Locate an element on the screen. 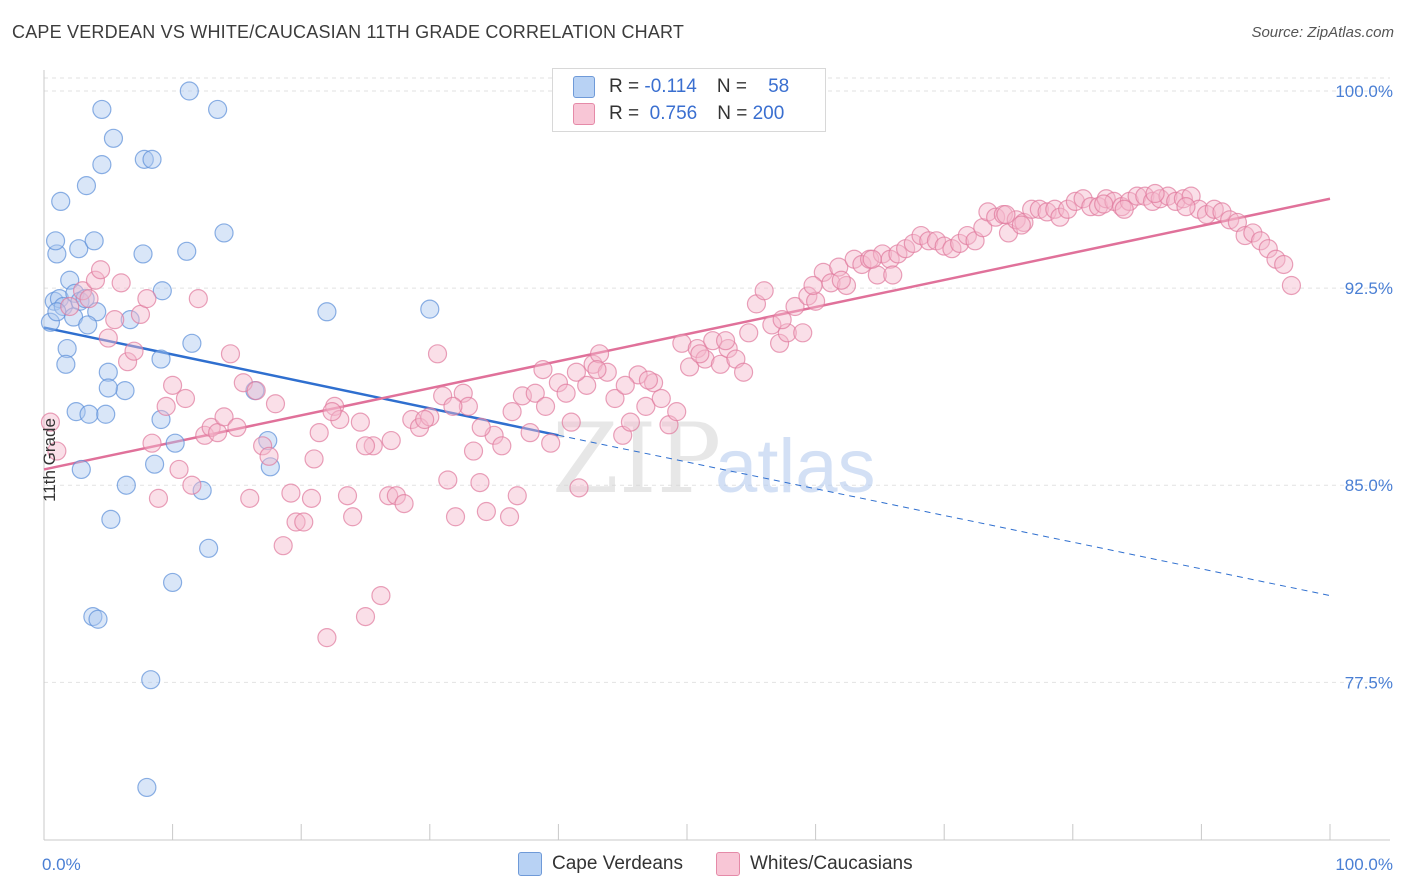 The image size is (1406, 892). x-tick-label: 100.0% is located at coordinates (1364, 864).